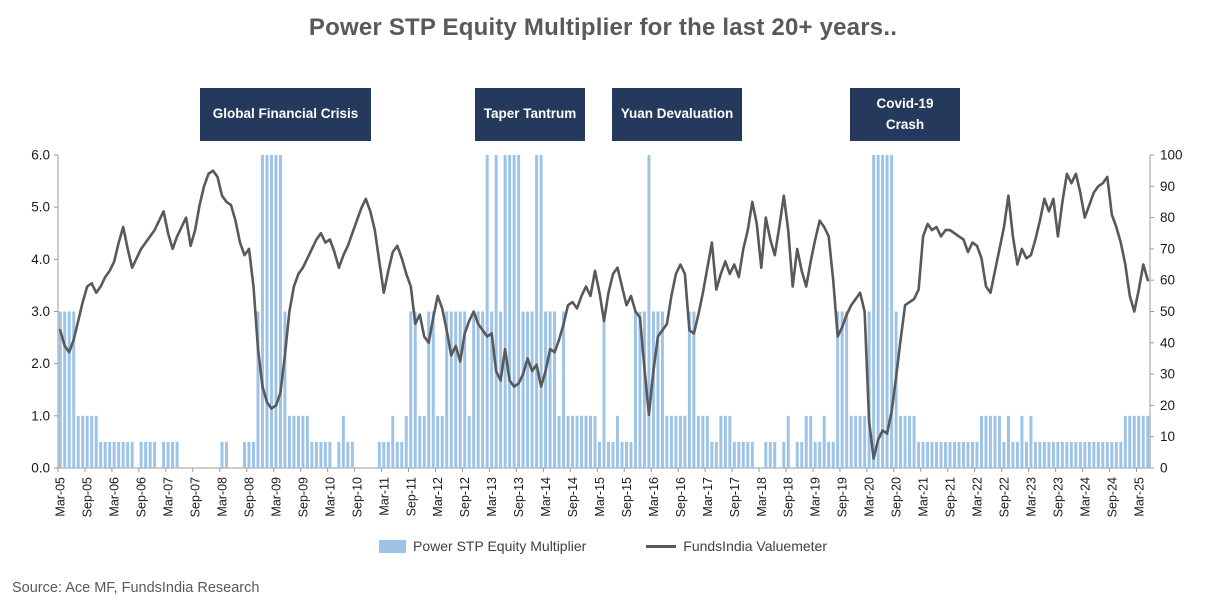  What do you see at coordinates (40, 363) in the screenshot?
I see `left-axis-tick-label: 2.0` at bounding box center [40, 363].